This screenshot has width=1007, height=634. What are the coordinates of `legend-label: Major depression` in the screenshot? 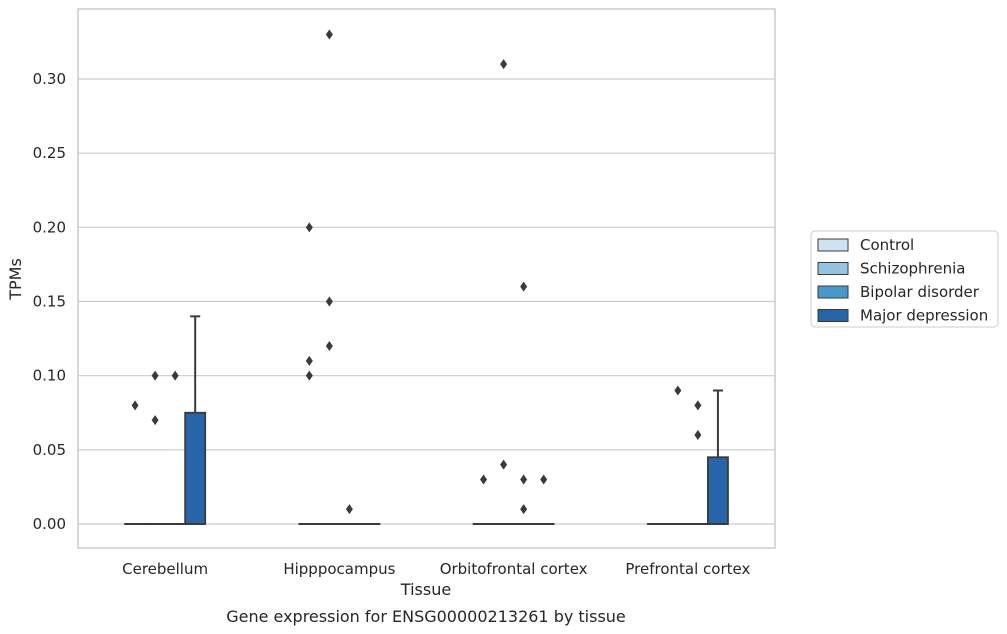 It's located at (924, 316).